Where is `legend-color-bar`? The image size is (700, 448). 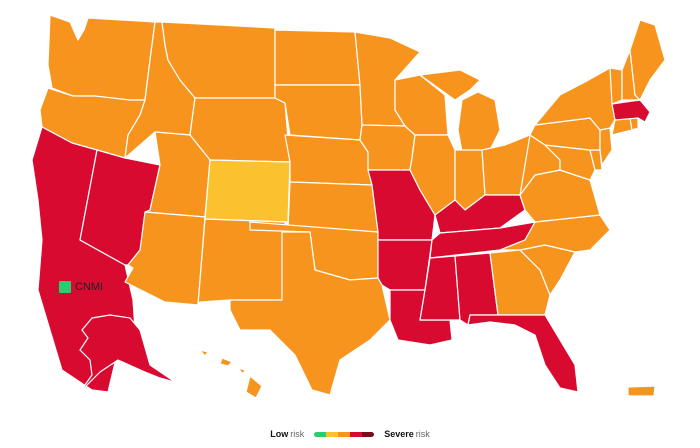
legend-color-bar is located at coordinates (344, 434).